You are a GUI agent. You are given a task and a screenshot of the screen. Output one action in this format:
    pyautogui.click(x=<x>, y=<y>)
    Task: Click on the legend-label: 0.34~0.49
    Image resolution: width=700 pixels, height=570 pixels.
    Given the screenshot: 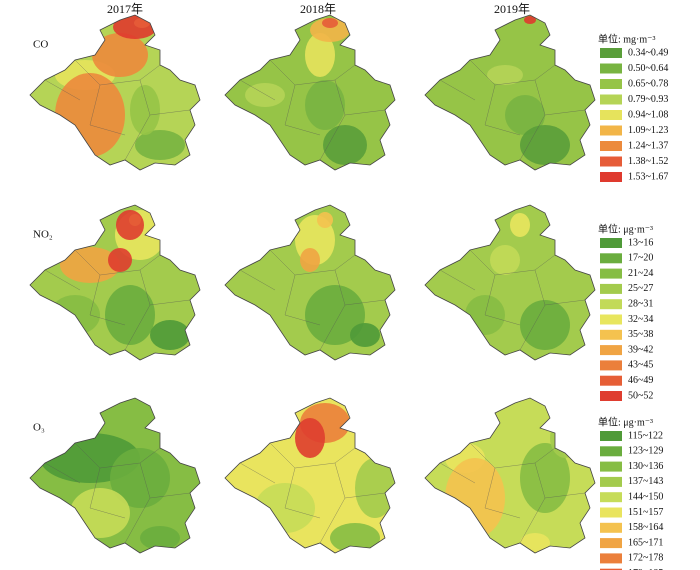 What is the action you would take?
    pyautogui.click(x=648, y=52)
    